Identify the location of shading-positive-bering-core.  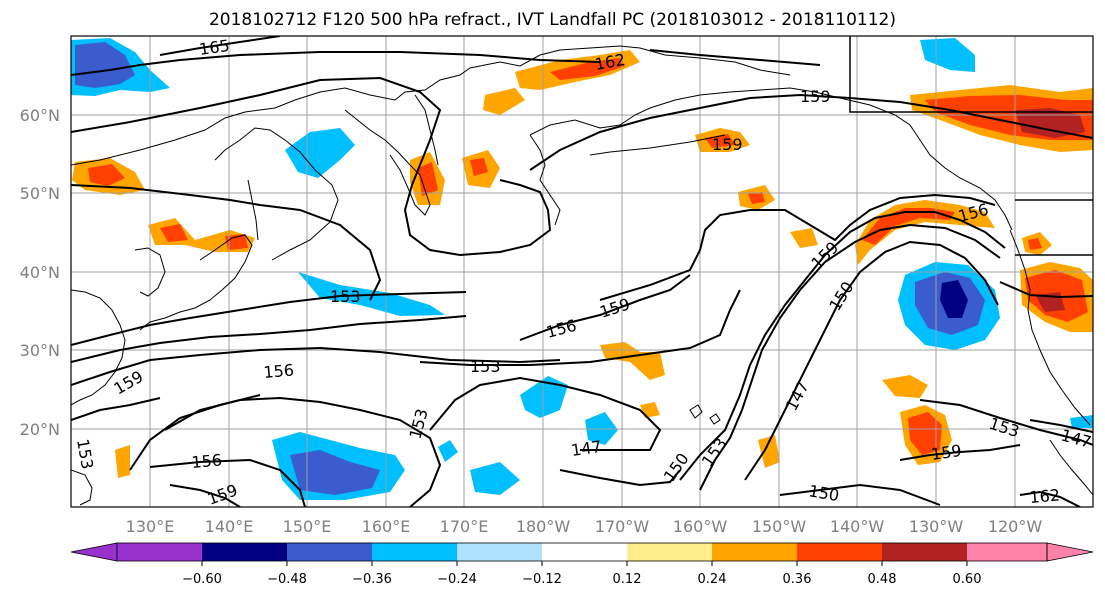
(587, 69).